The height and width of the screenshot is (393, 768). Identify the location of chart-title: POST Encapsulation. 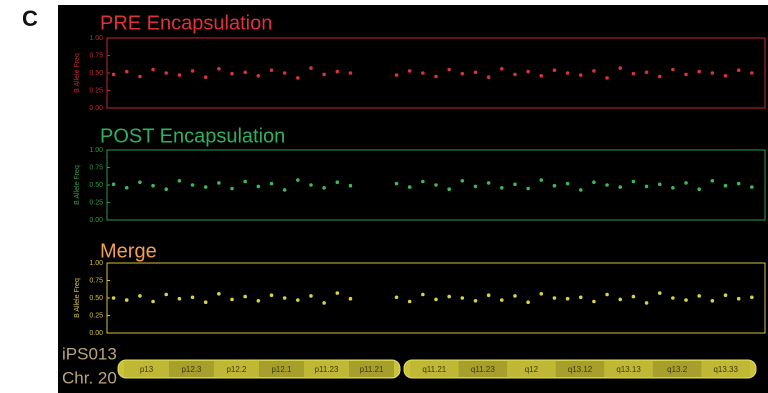
(192, 136).